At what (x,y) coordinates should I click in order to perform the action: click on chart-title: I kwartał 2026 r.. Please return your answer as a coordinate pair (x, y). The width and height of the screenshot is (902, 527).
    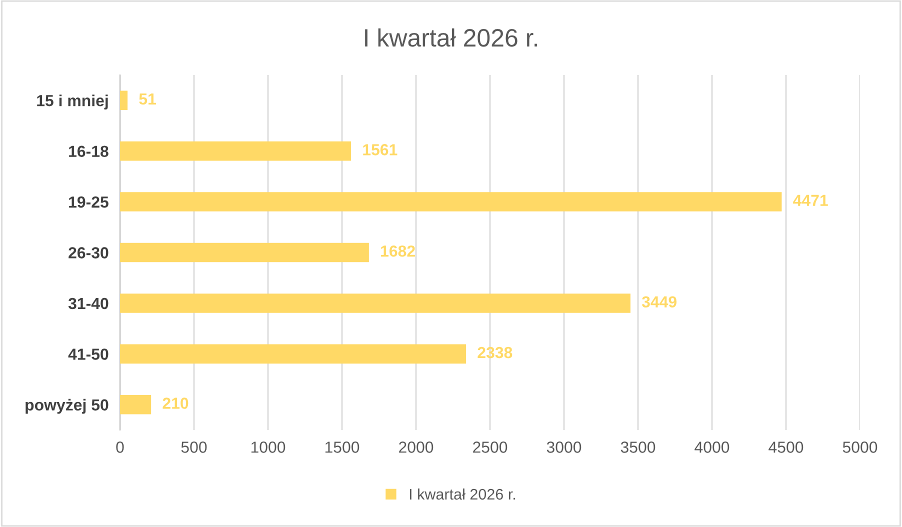
    Looking at the image, I should click on (451, 37).